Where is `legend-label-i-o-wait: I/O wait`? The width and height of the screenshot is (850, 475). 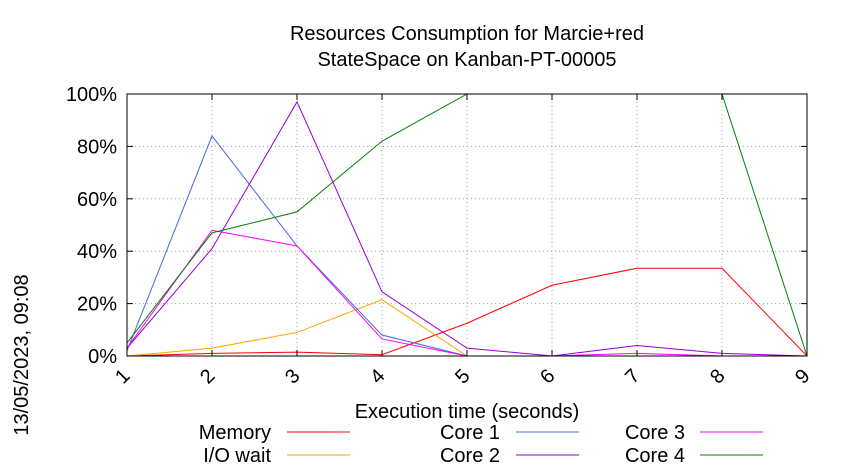
legend-label-i-o-wait: I/O wait is located at coordinates (237, 456).